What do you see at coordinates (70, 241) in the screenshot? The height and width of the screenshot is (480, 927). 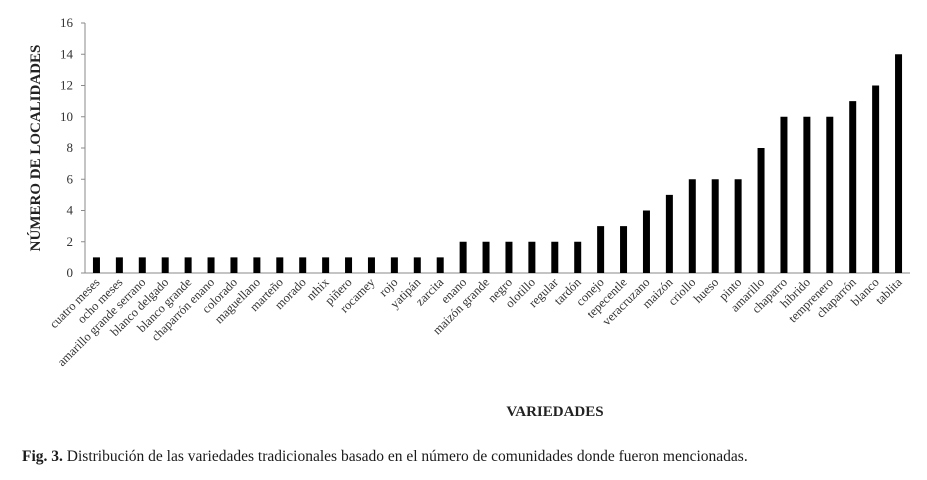 I see `y-tick-label: 2` at bounding box center [70, 241].